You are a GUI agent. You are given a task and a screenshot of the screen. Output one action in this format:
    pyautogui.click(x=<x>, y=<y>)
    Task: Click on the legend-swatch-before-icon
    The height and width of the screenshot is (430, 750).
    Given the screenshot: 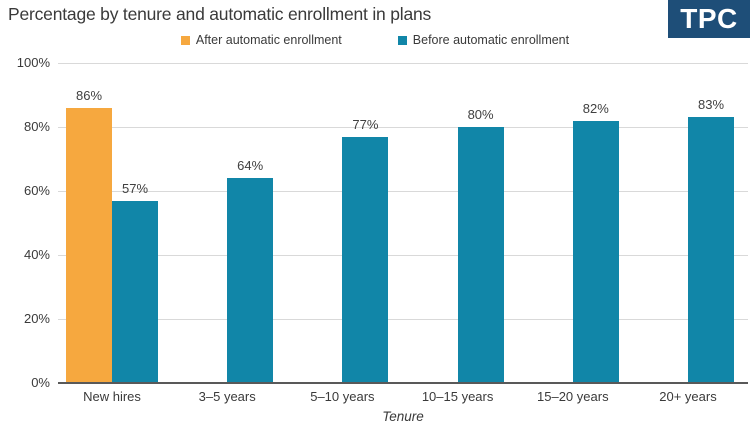 What is the action you would take?
    pyautogui.click(x=402, y=40)
    